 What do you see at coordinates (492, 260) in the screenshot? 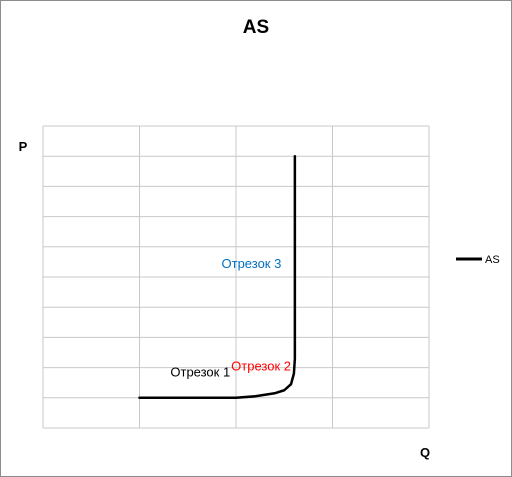
I see `legend-label: AS` at bounding box center [492, 260].